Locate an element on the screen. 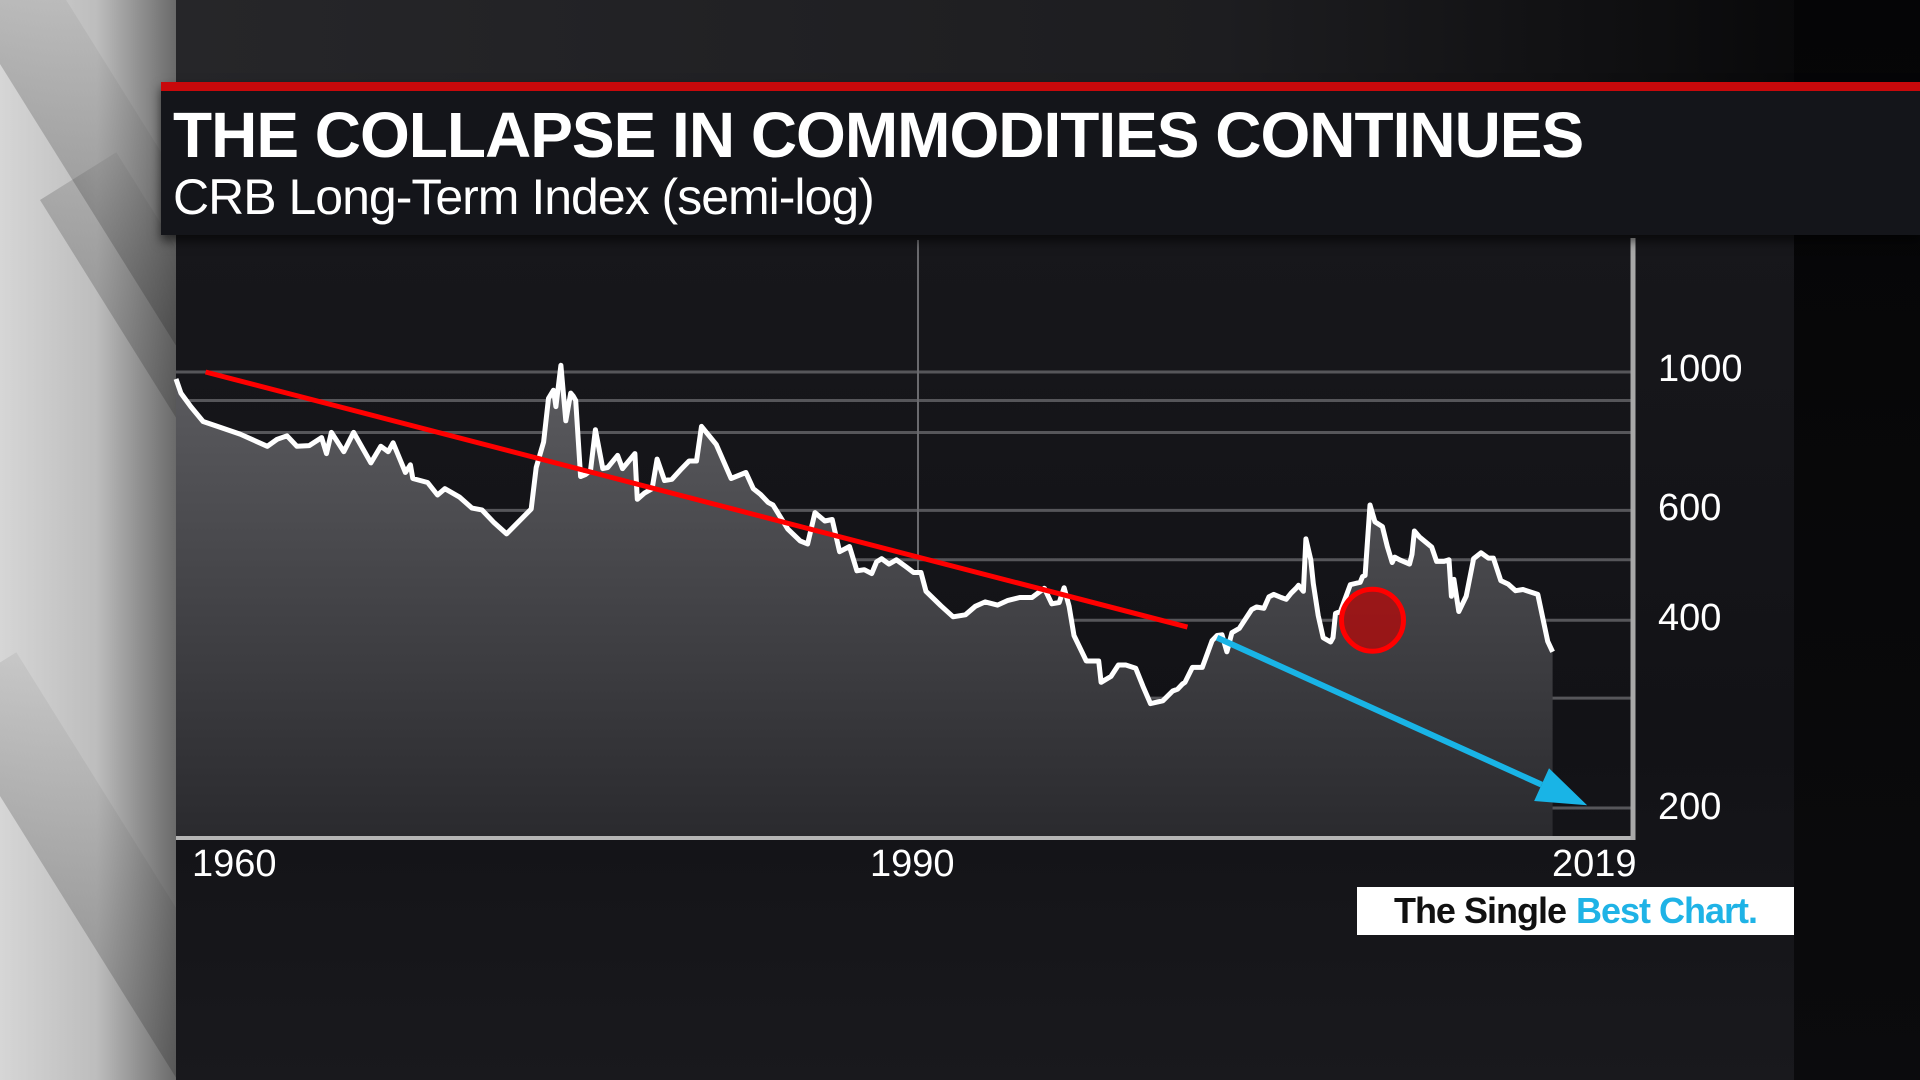 The width and height of the screenshot is (1920, 1080). left-background-panel is located at coordinates (88, 540).